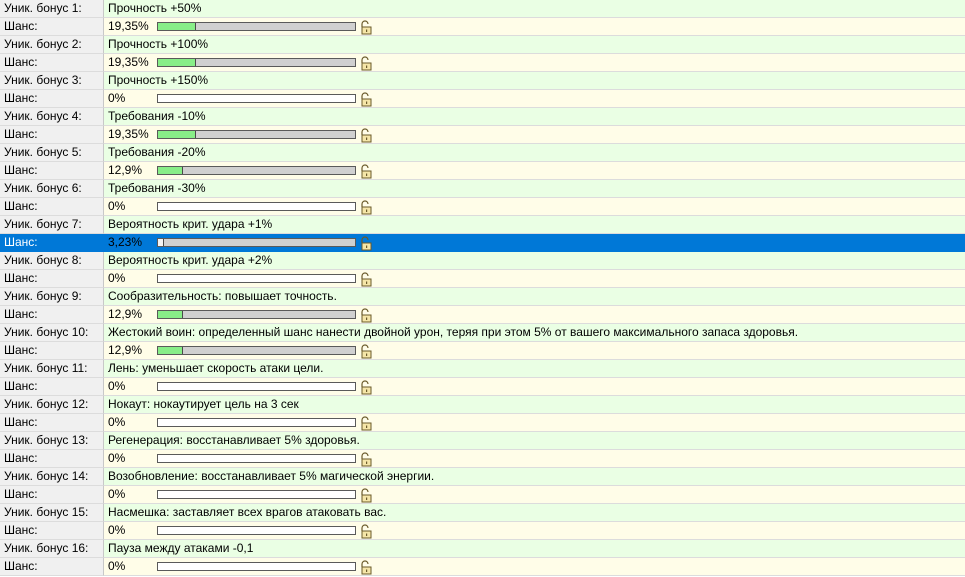 The width and height of the screenshot is (965, 577). What do you see at coordinates (534, 9) in the screenshot?
I see `bonus-value: Прочность +50%` at bounding box center [534, 9].